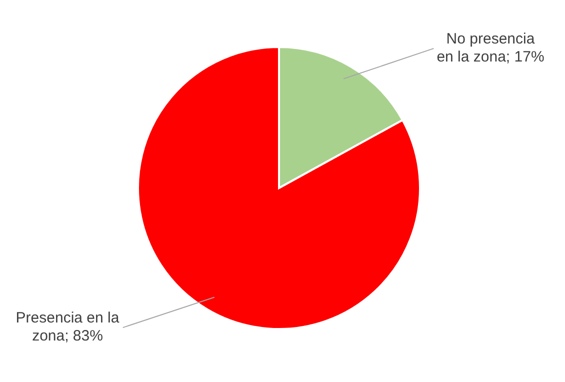  What do you see at coordinates (490, 48) in the screenshot?
I see `slice-label: No presencia en la zona; 17%` at bounding box center [490, 48].